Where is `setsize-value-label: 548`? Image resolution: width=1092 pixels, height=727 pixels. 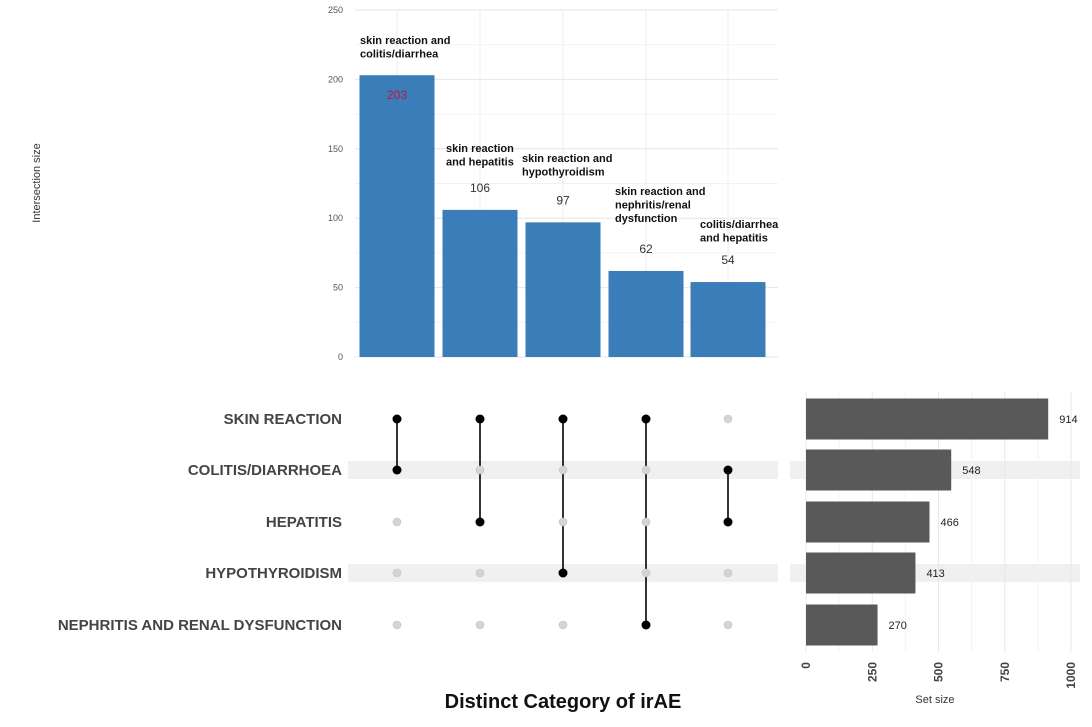 setsize-value-label: 548 is located at coordinates (971, 471).